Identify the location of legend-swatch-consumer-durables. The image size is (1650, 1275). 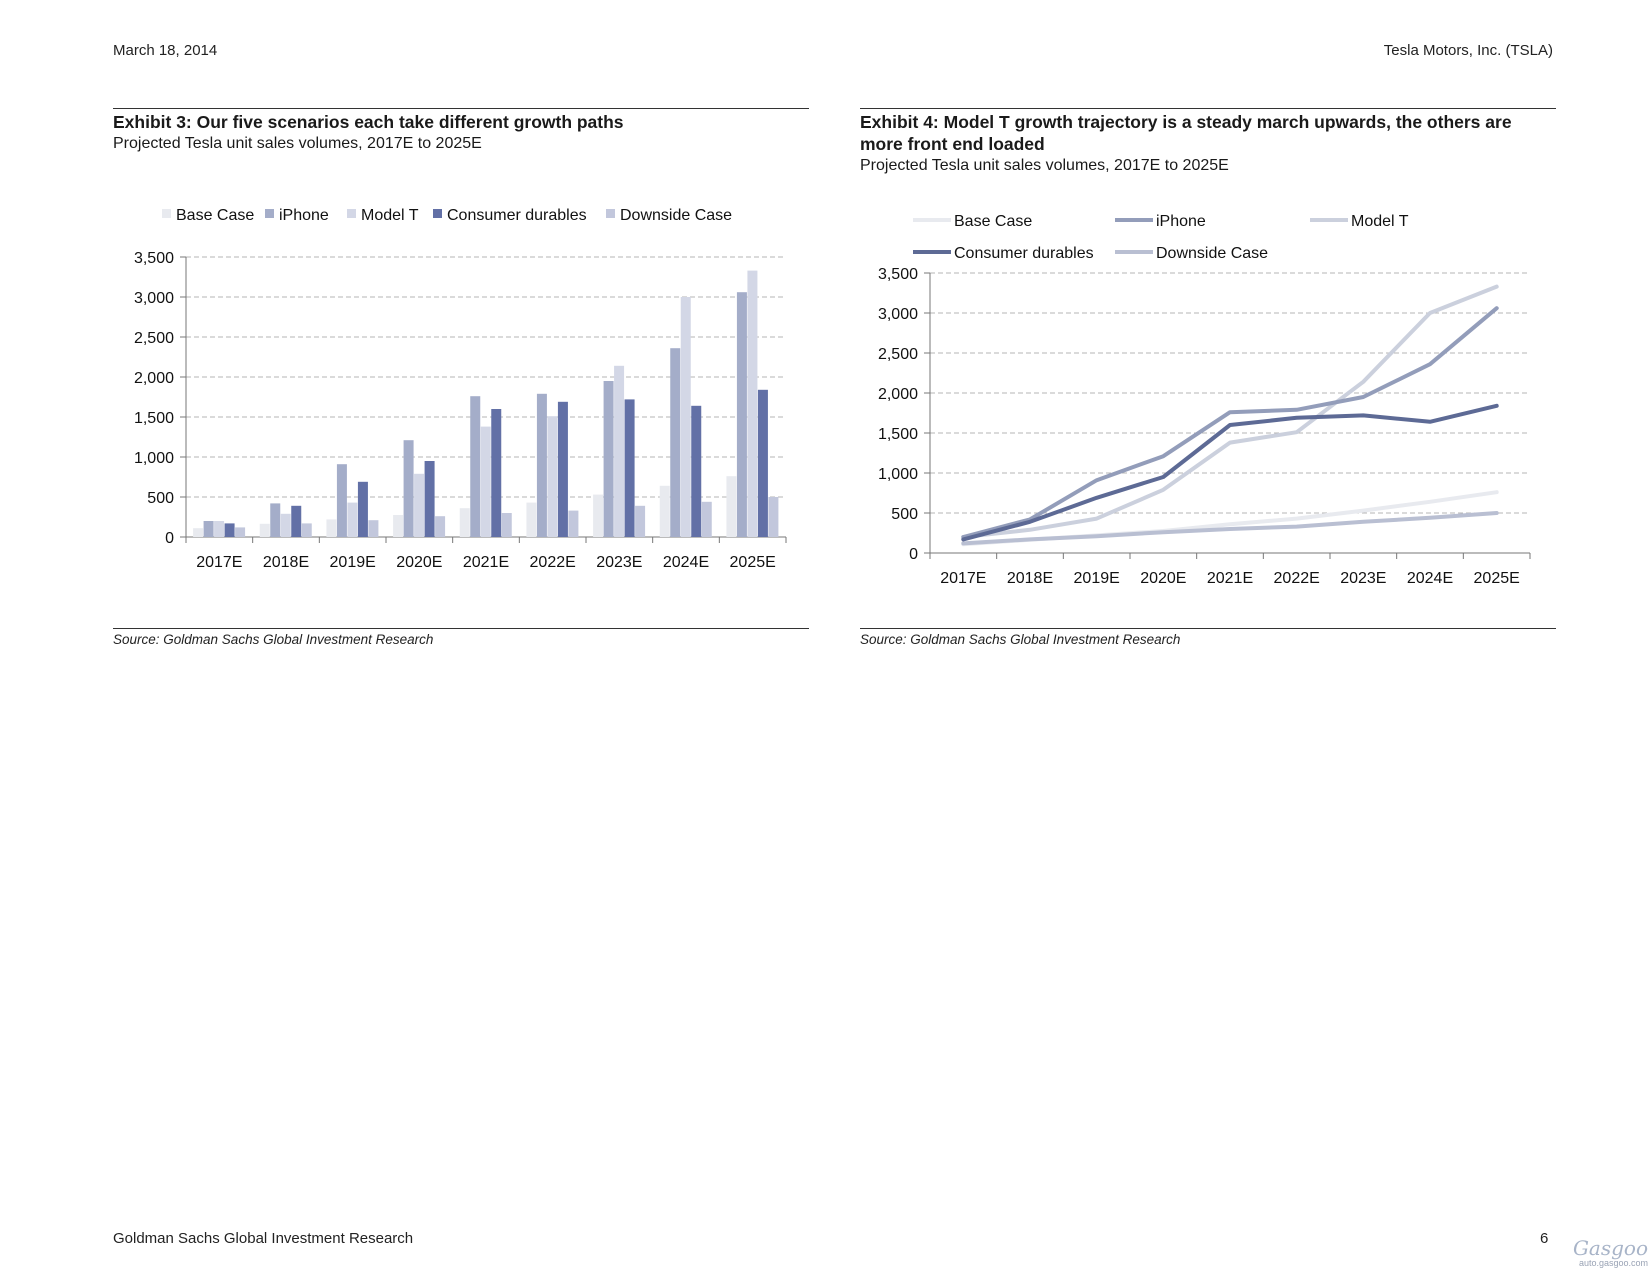
(437, 213).